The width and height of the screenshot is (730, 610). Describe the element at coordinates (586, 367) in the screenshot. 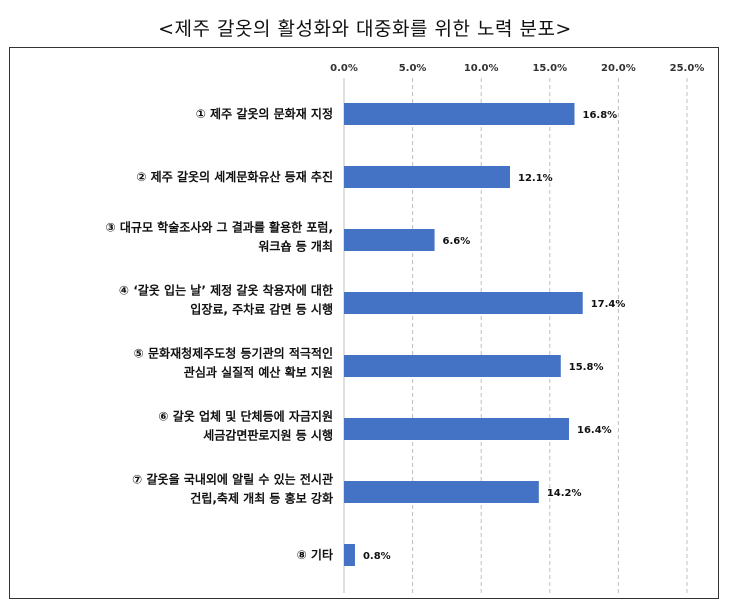

I see `data-label: 15.8%` at that location.